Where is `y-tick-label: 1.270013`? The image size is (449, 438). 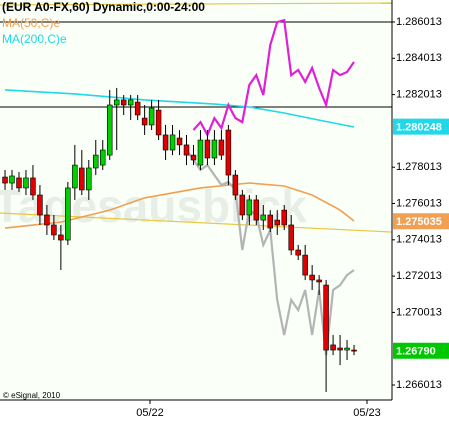
y-tick-label: 1.270013 is located at coordinates (419, 312).